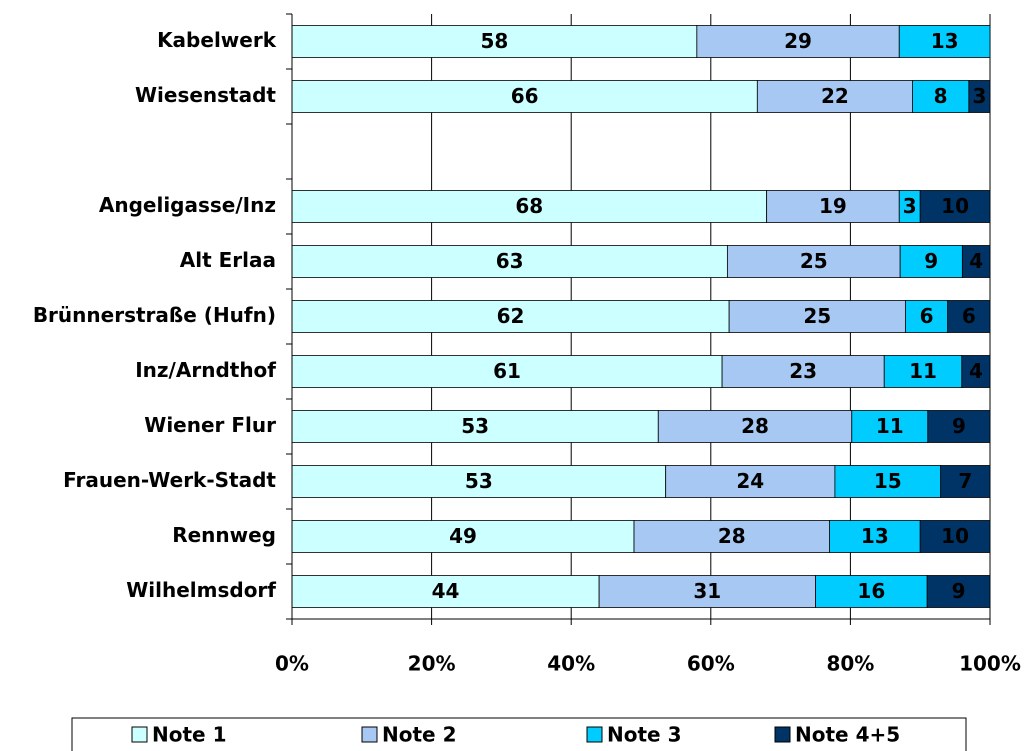 The height and width of the screenshot is (751, 1034). I want to click on value-label: 61, so click(507, 371).